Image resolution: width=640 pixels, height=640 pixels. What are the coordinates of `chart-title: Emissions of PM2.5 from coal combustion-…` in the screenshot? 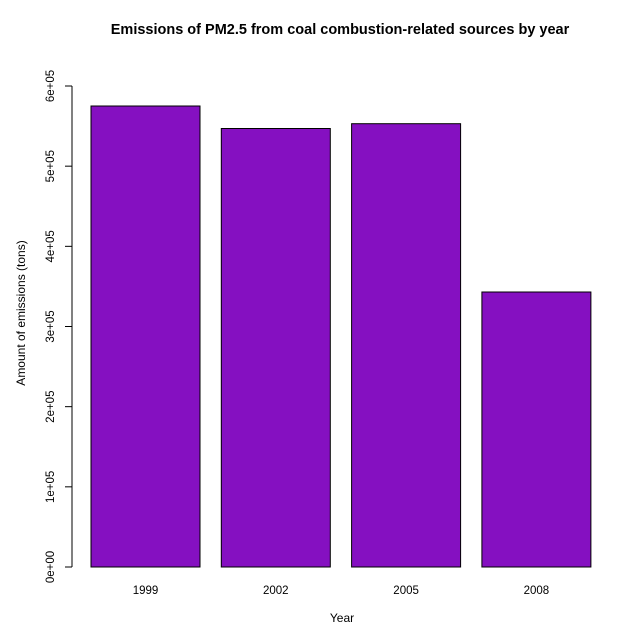 It's located at (340, 30).